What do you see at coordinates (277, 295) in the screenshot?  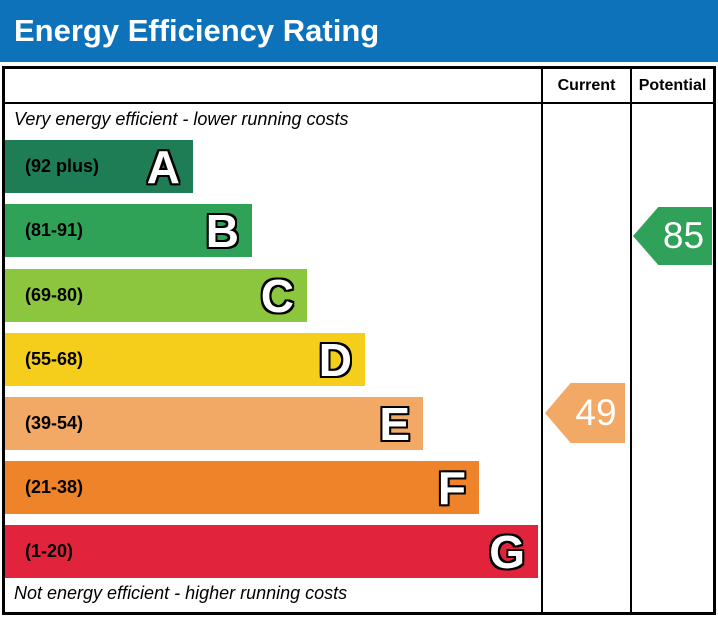 I see `band-c-letter: C` at bounding box center [277, 295].